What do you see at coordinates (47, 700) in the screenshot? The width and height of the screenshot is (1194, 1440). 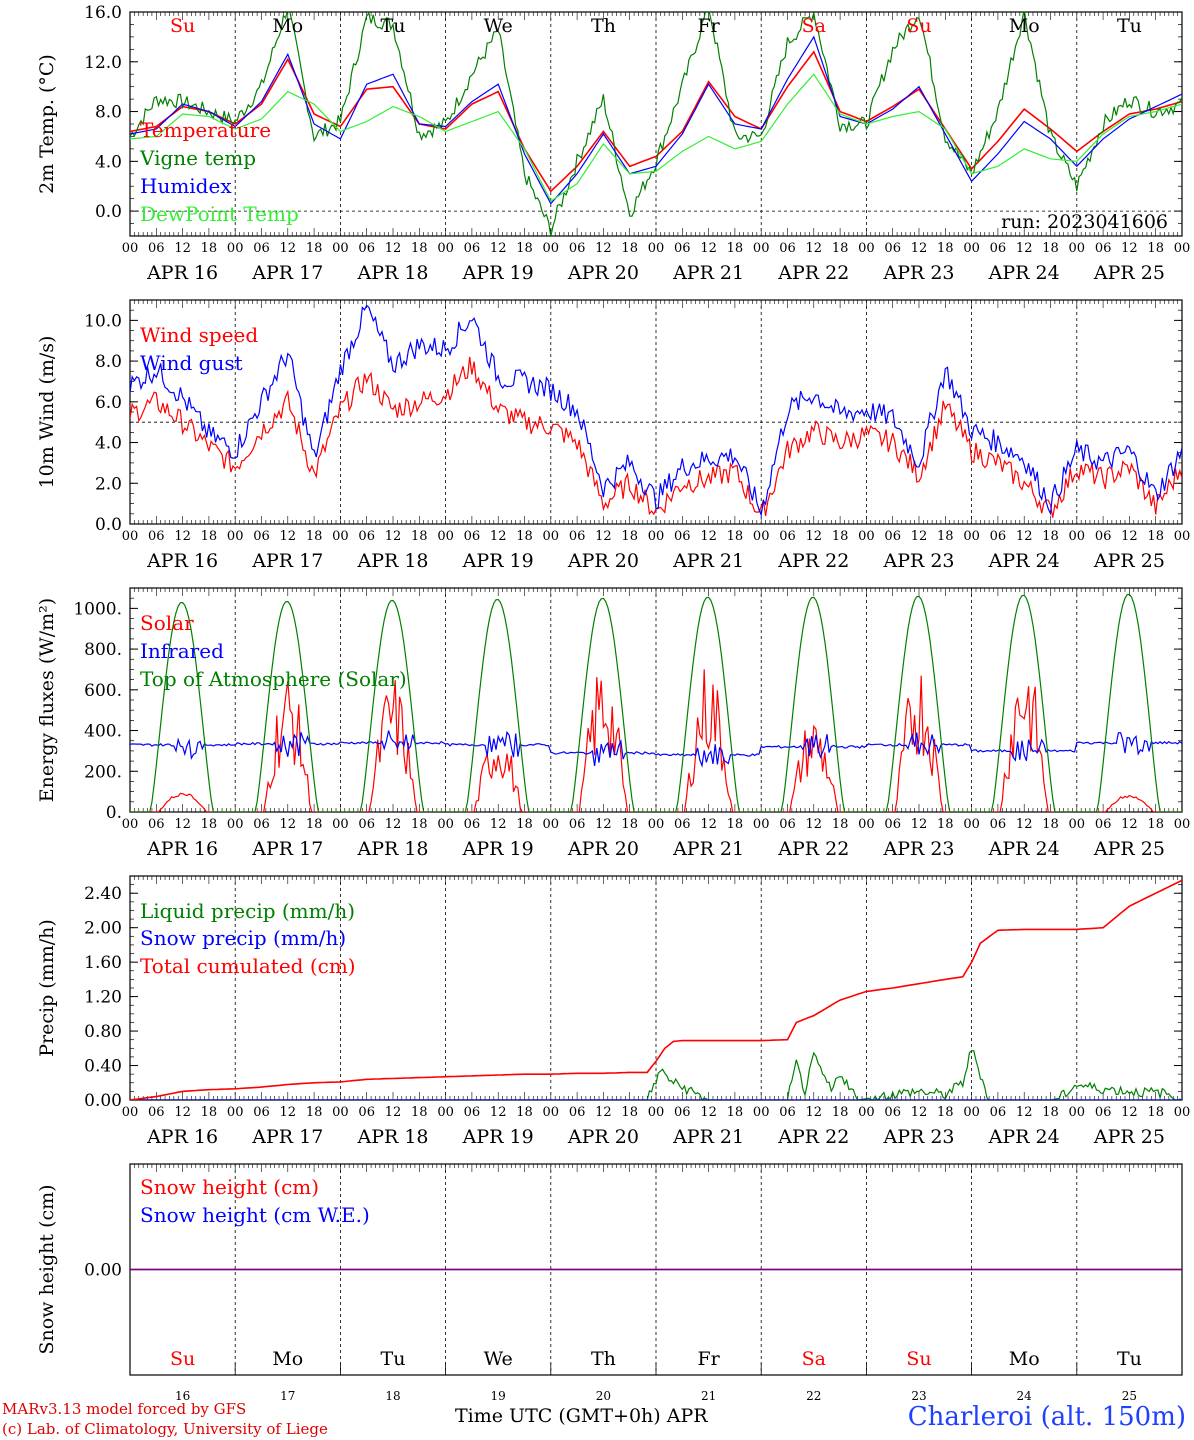 I see `y-axis-label: Energy fluxes (W/m²)` at bounding box center [47, 700].